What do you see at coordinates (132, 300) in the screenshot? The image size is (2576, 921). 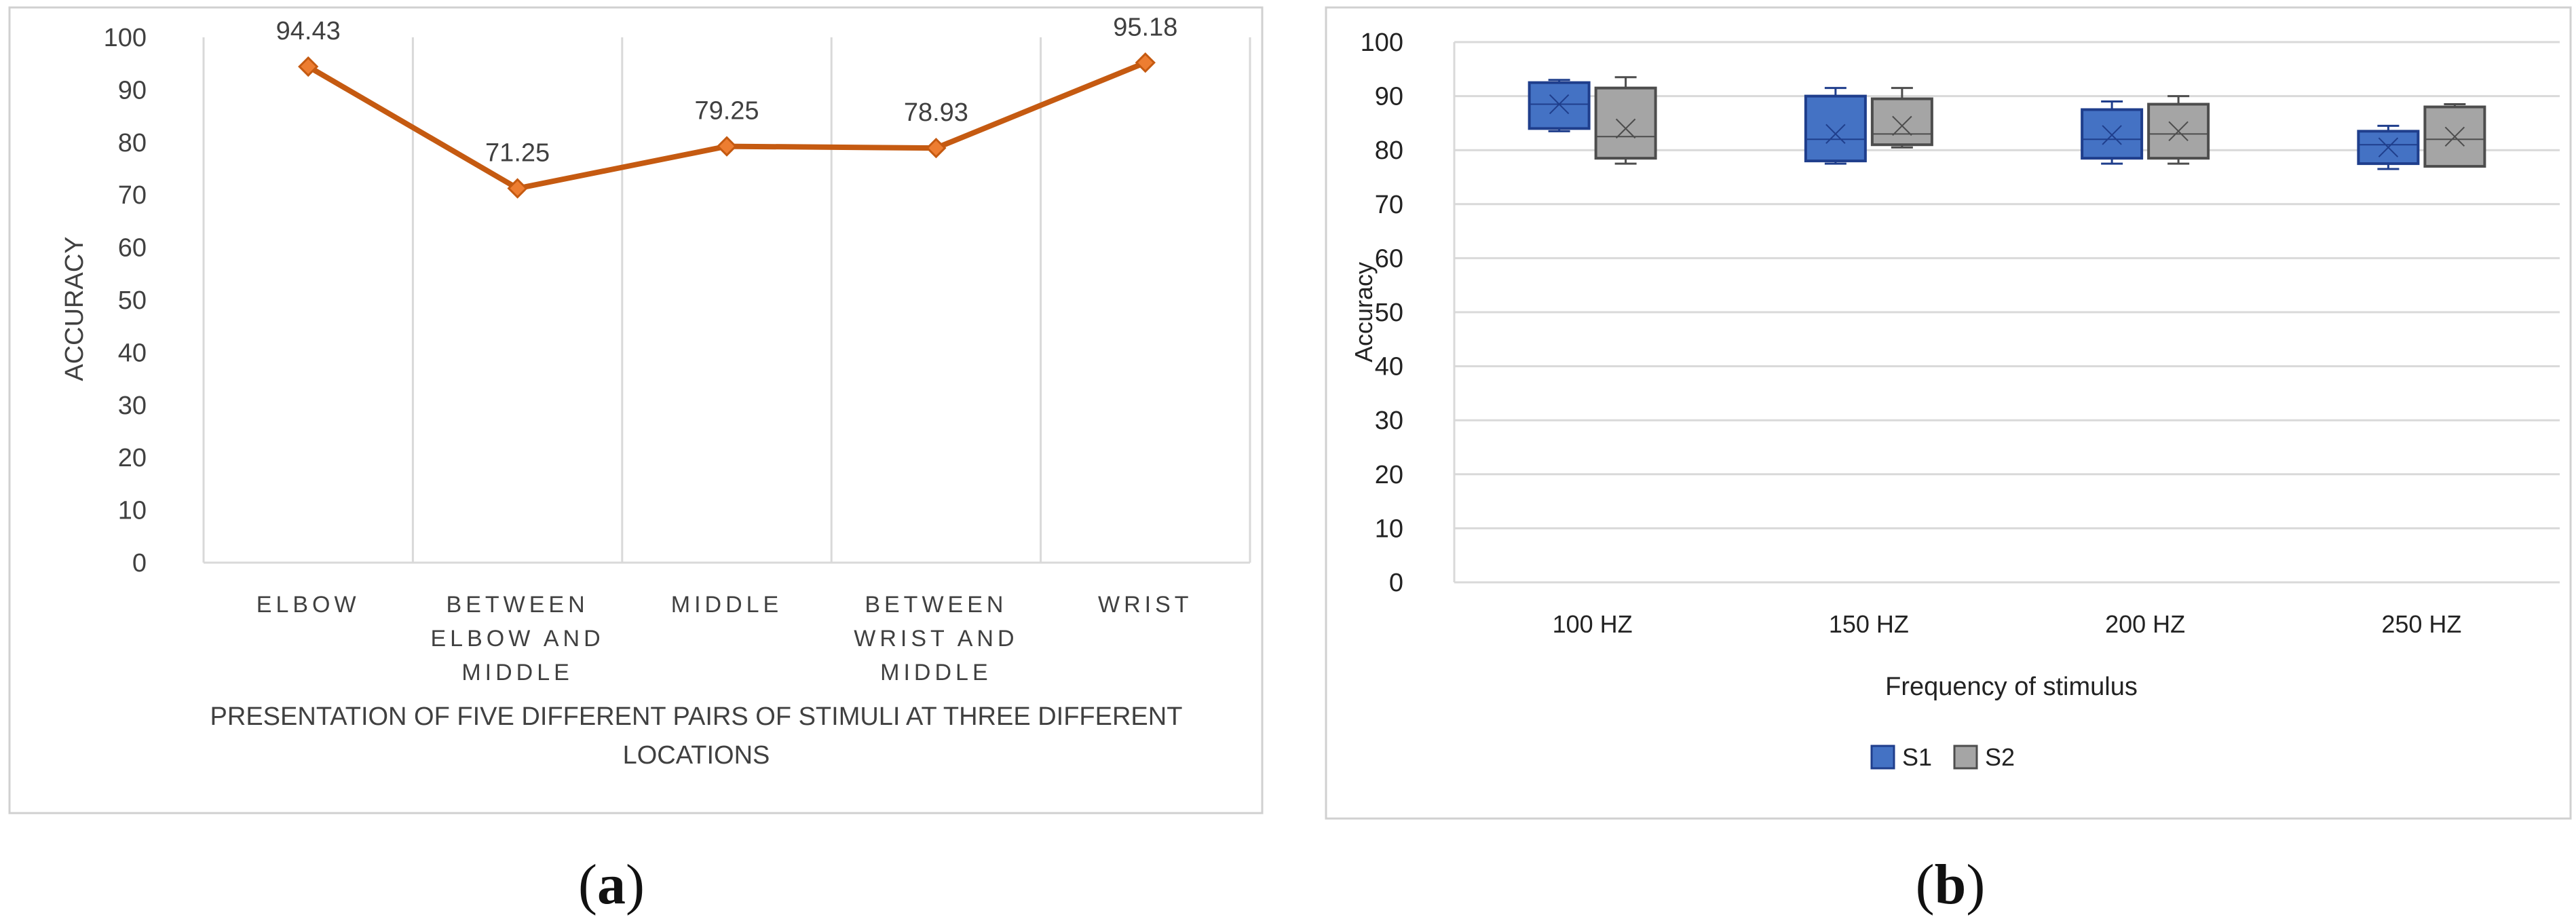 I see `chart-a-ytick-label: 50` at bounding box center [132, 300].